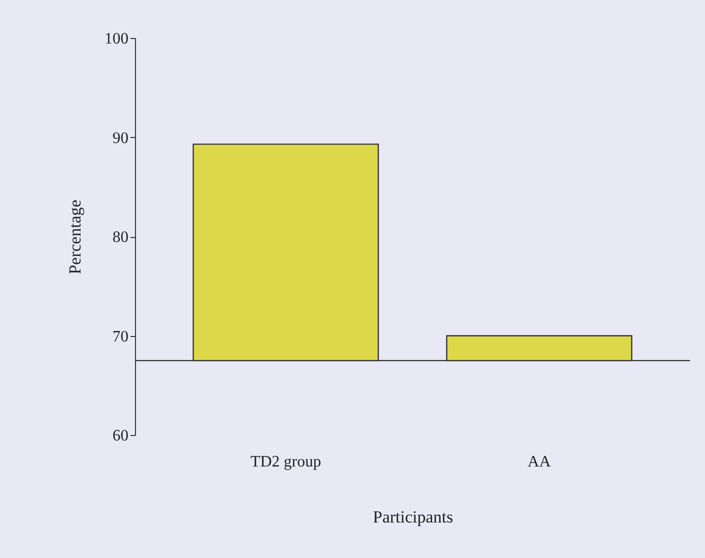 The height and width of the screenshot is (558, 705). What do you see at coordinates (413, 517) in the screenshot?
I see `x-axis-title: Participants` at bounding box center [413, 517].